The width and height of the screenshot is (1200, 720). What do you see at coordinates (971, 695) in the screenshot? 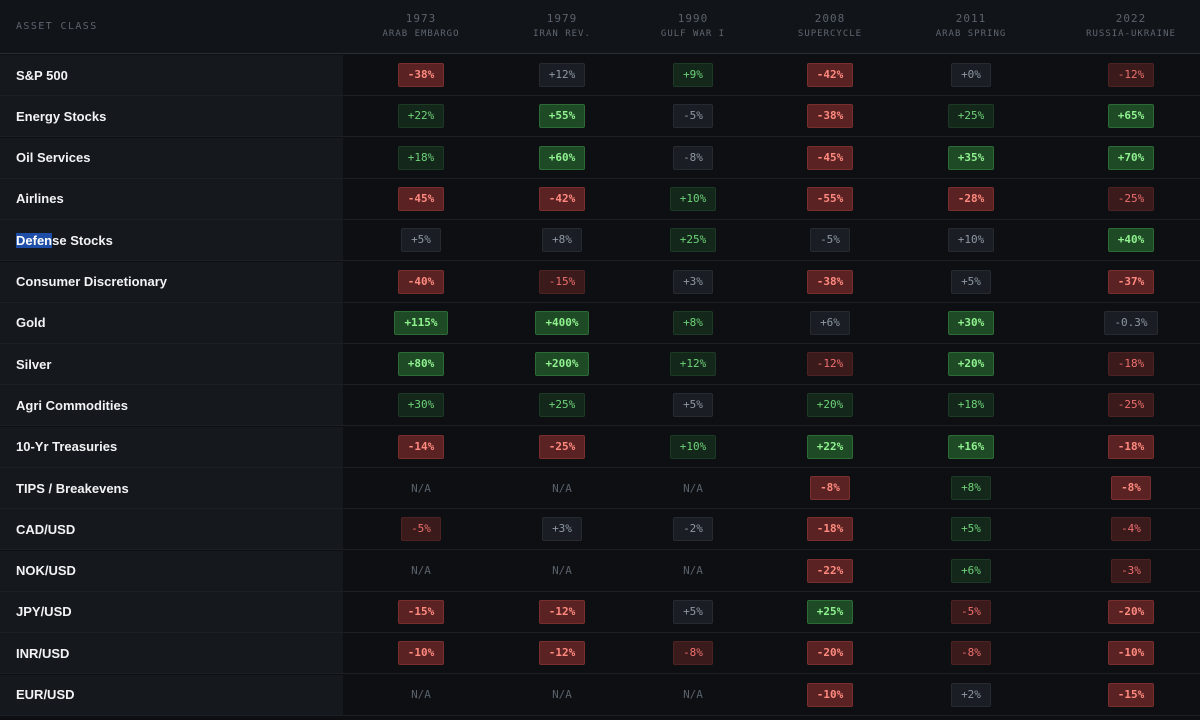
I see `table-cell: +2%` at bounding box center [971, 695].